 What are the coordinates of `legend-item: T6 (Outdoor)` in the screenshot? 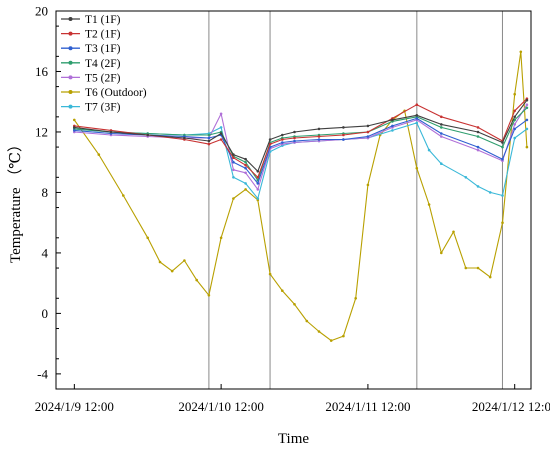 It's located at (104, 93).